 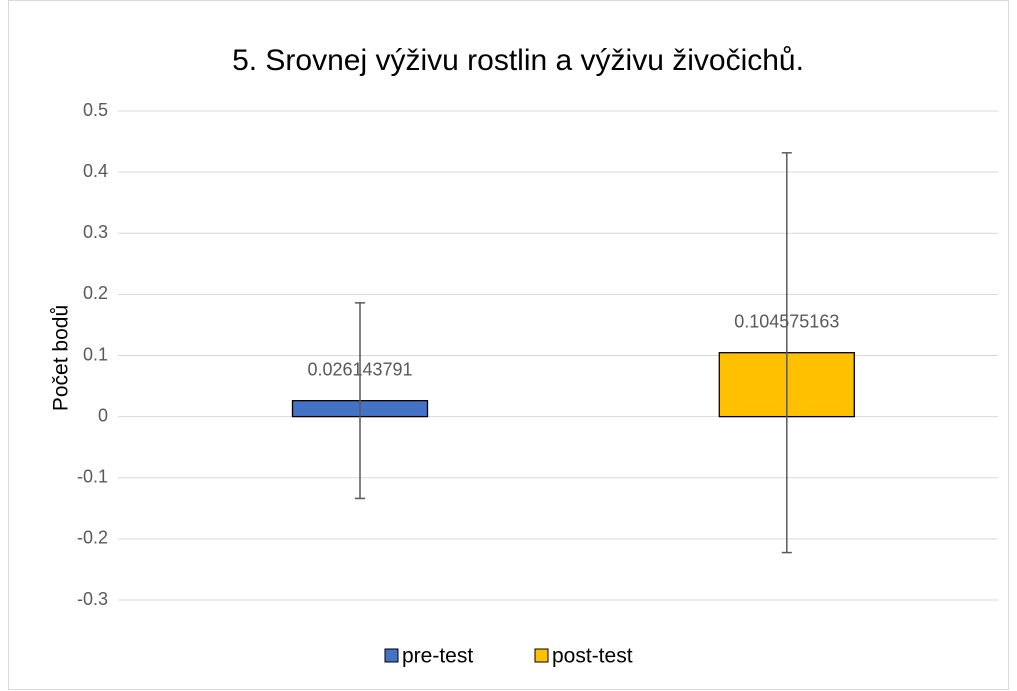 What do you see at coordinates (103, 415) in the screenshot?
I see `y-tick-label: 0` at bounding box center [103, 415].